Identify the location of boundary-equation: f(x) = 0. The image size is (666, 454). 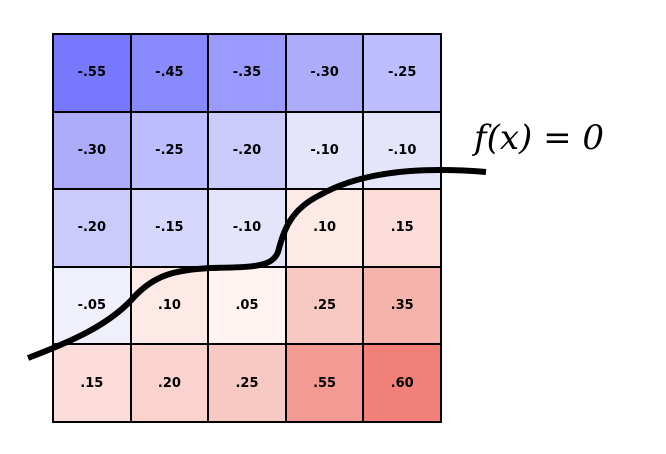
(539, 138).